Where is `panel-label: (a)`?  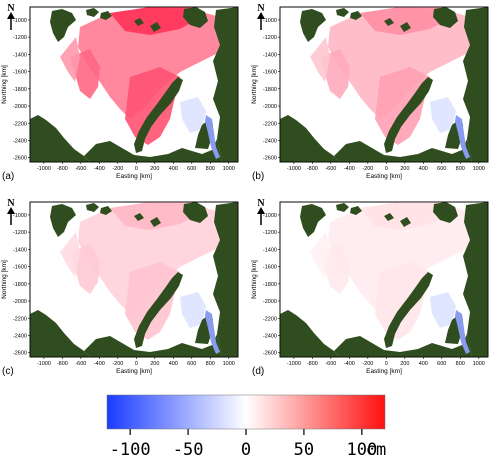 panel-label: (a) is located at coordinates (8, 176).